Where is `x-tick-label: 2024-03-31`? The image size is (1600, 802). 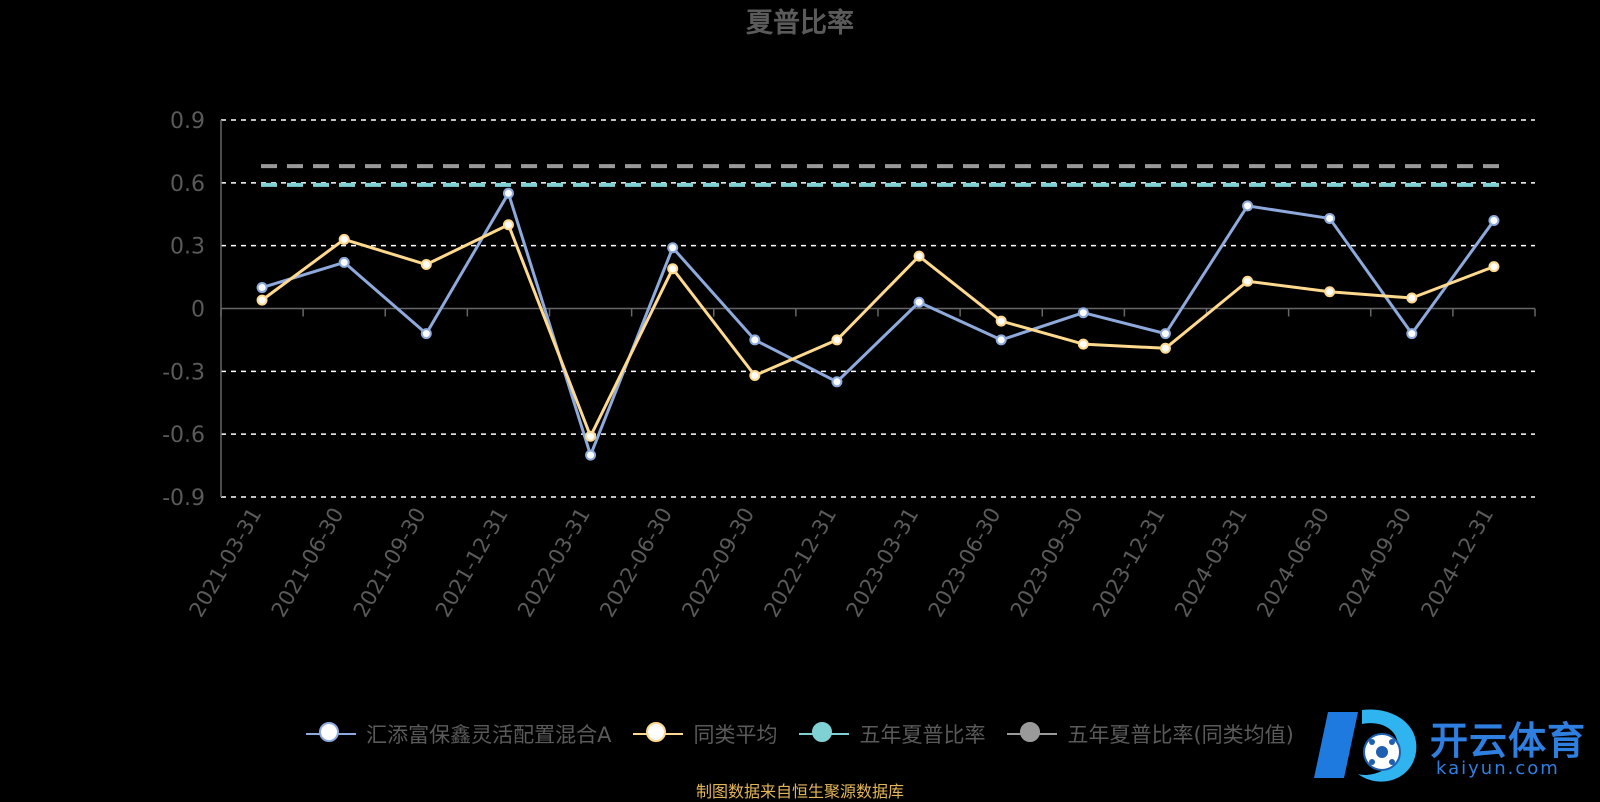 x-tick-label: 2024-03-31 is located at coordinates (1211, 563).